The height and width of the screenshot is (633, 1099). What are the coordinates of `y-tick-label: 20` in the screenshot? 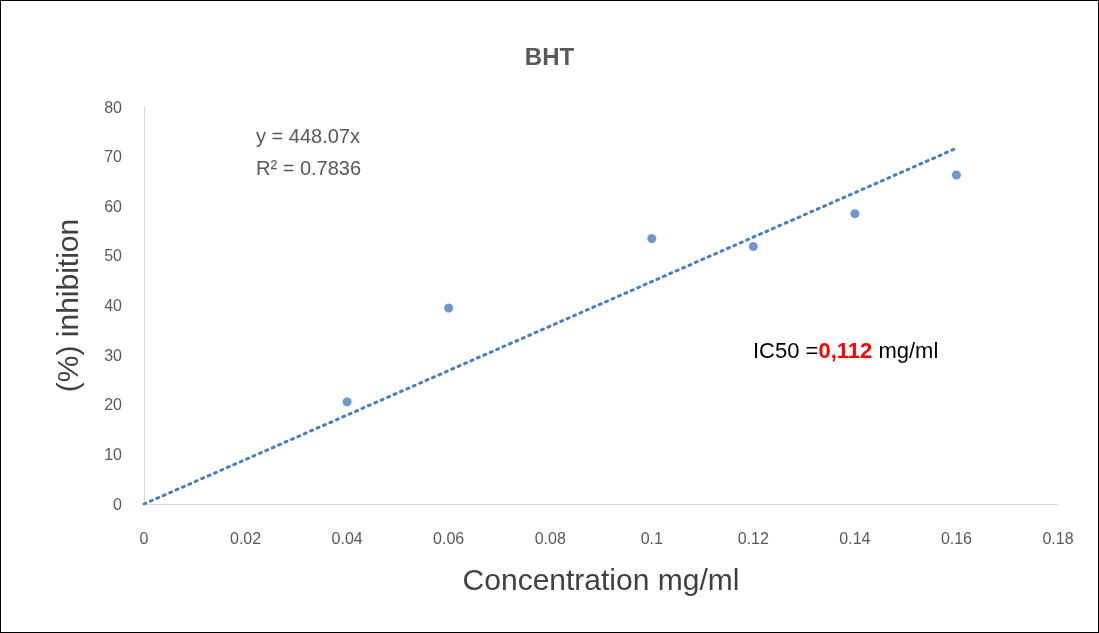 It's located at (113, 405).